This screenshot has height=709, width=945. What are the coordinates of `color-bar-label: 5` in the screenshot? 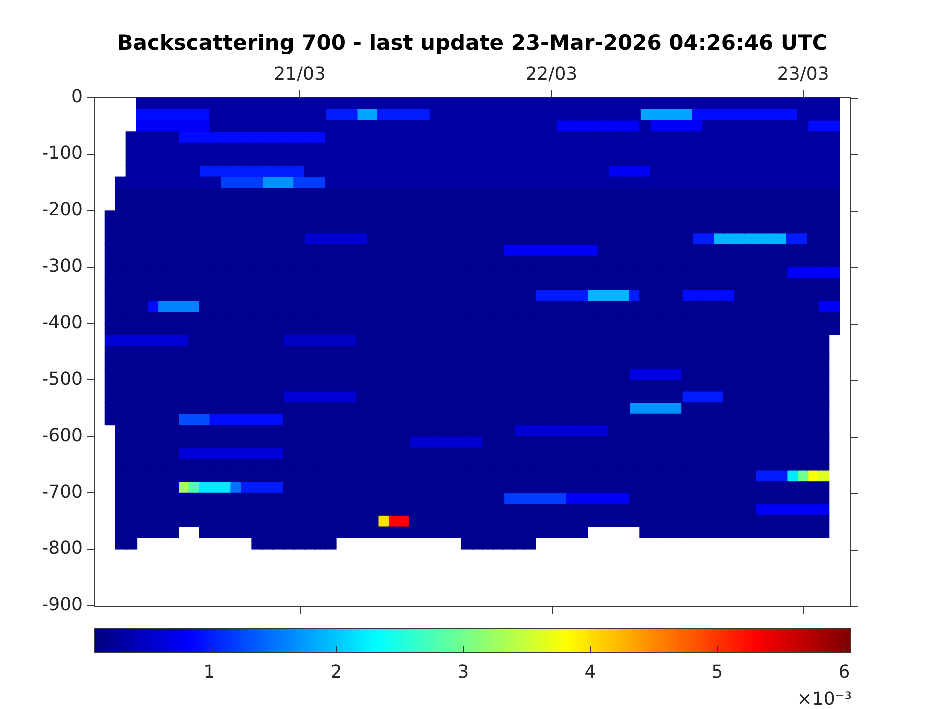 It's located at (718, 672).